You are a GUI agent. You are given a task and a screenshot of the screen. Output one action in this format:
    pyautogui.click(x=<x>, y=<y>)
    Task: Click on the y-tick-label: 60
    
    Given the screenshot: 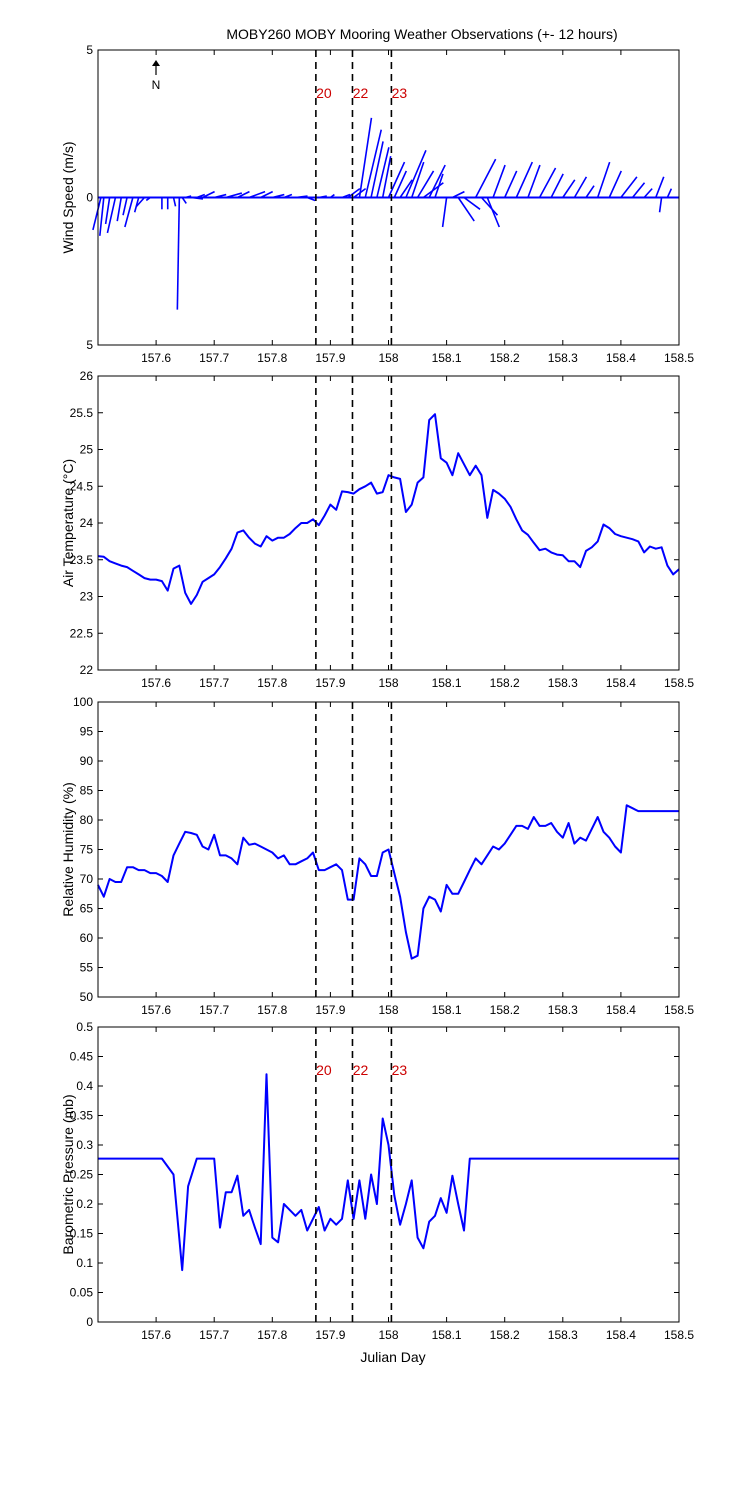 What is the action you would take?
    pyautogui.click(x=87, y=938)
    